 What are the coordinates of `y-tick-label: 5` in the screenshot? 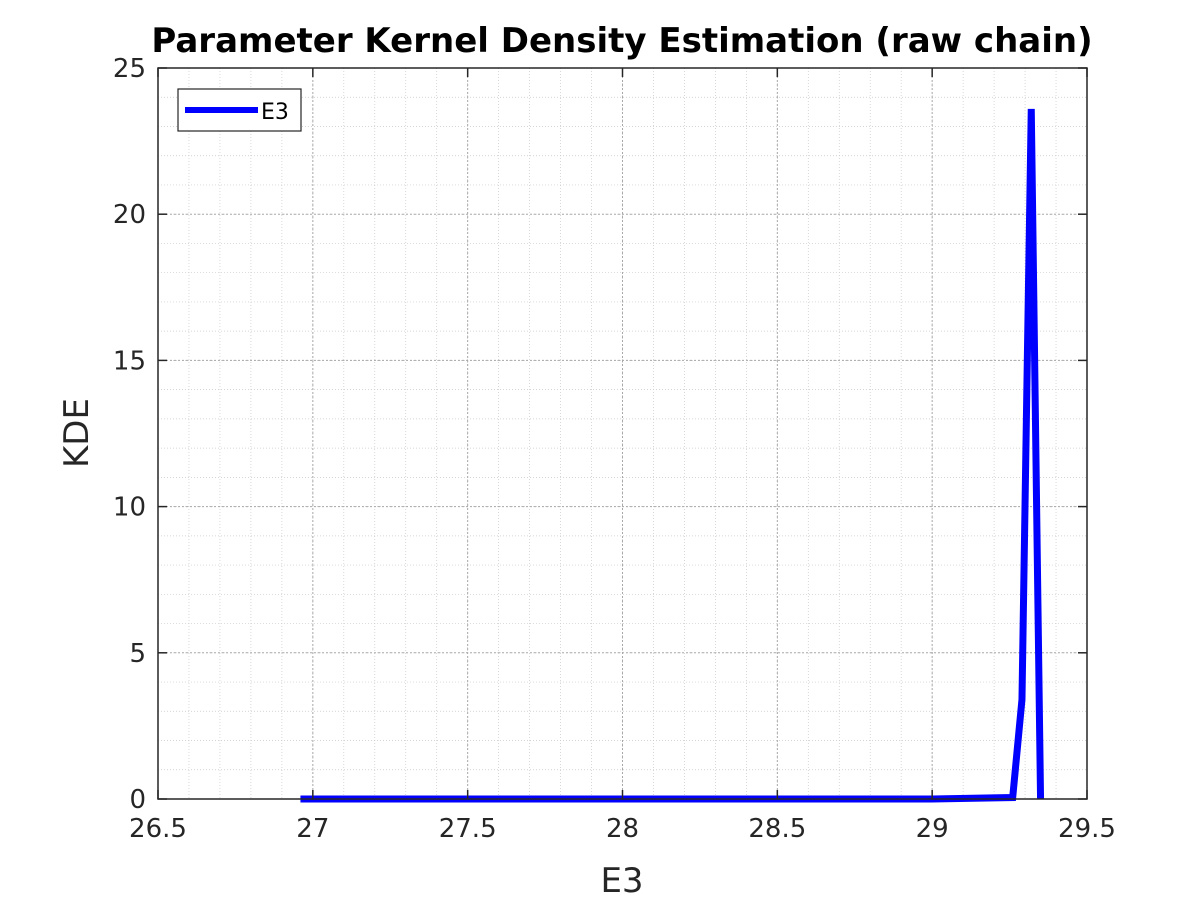 It's located at (137, 654).